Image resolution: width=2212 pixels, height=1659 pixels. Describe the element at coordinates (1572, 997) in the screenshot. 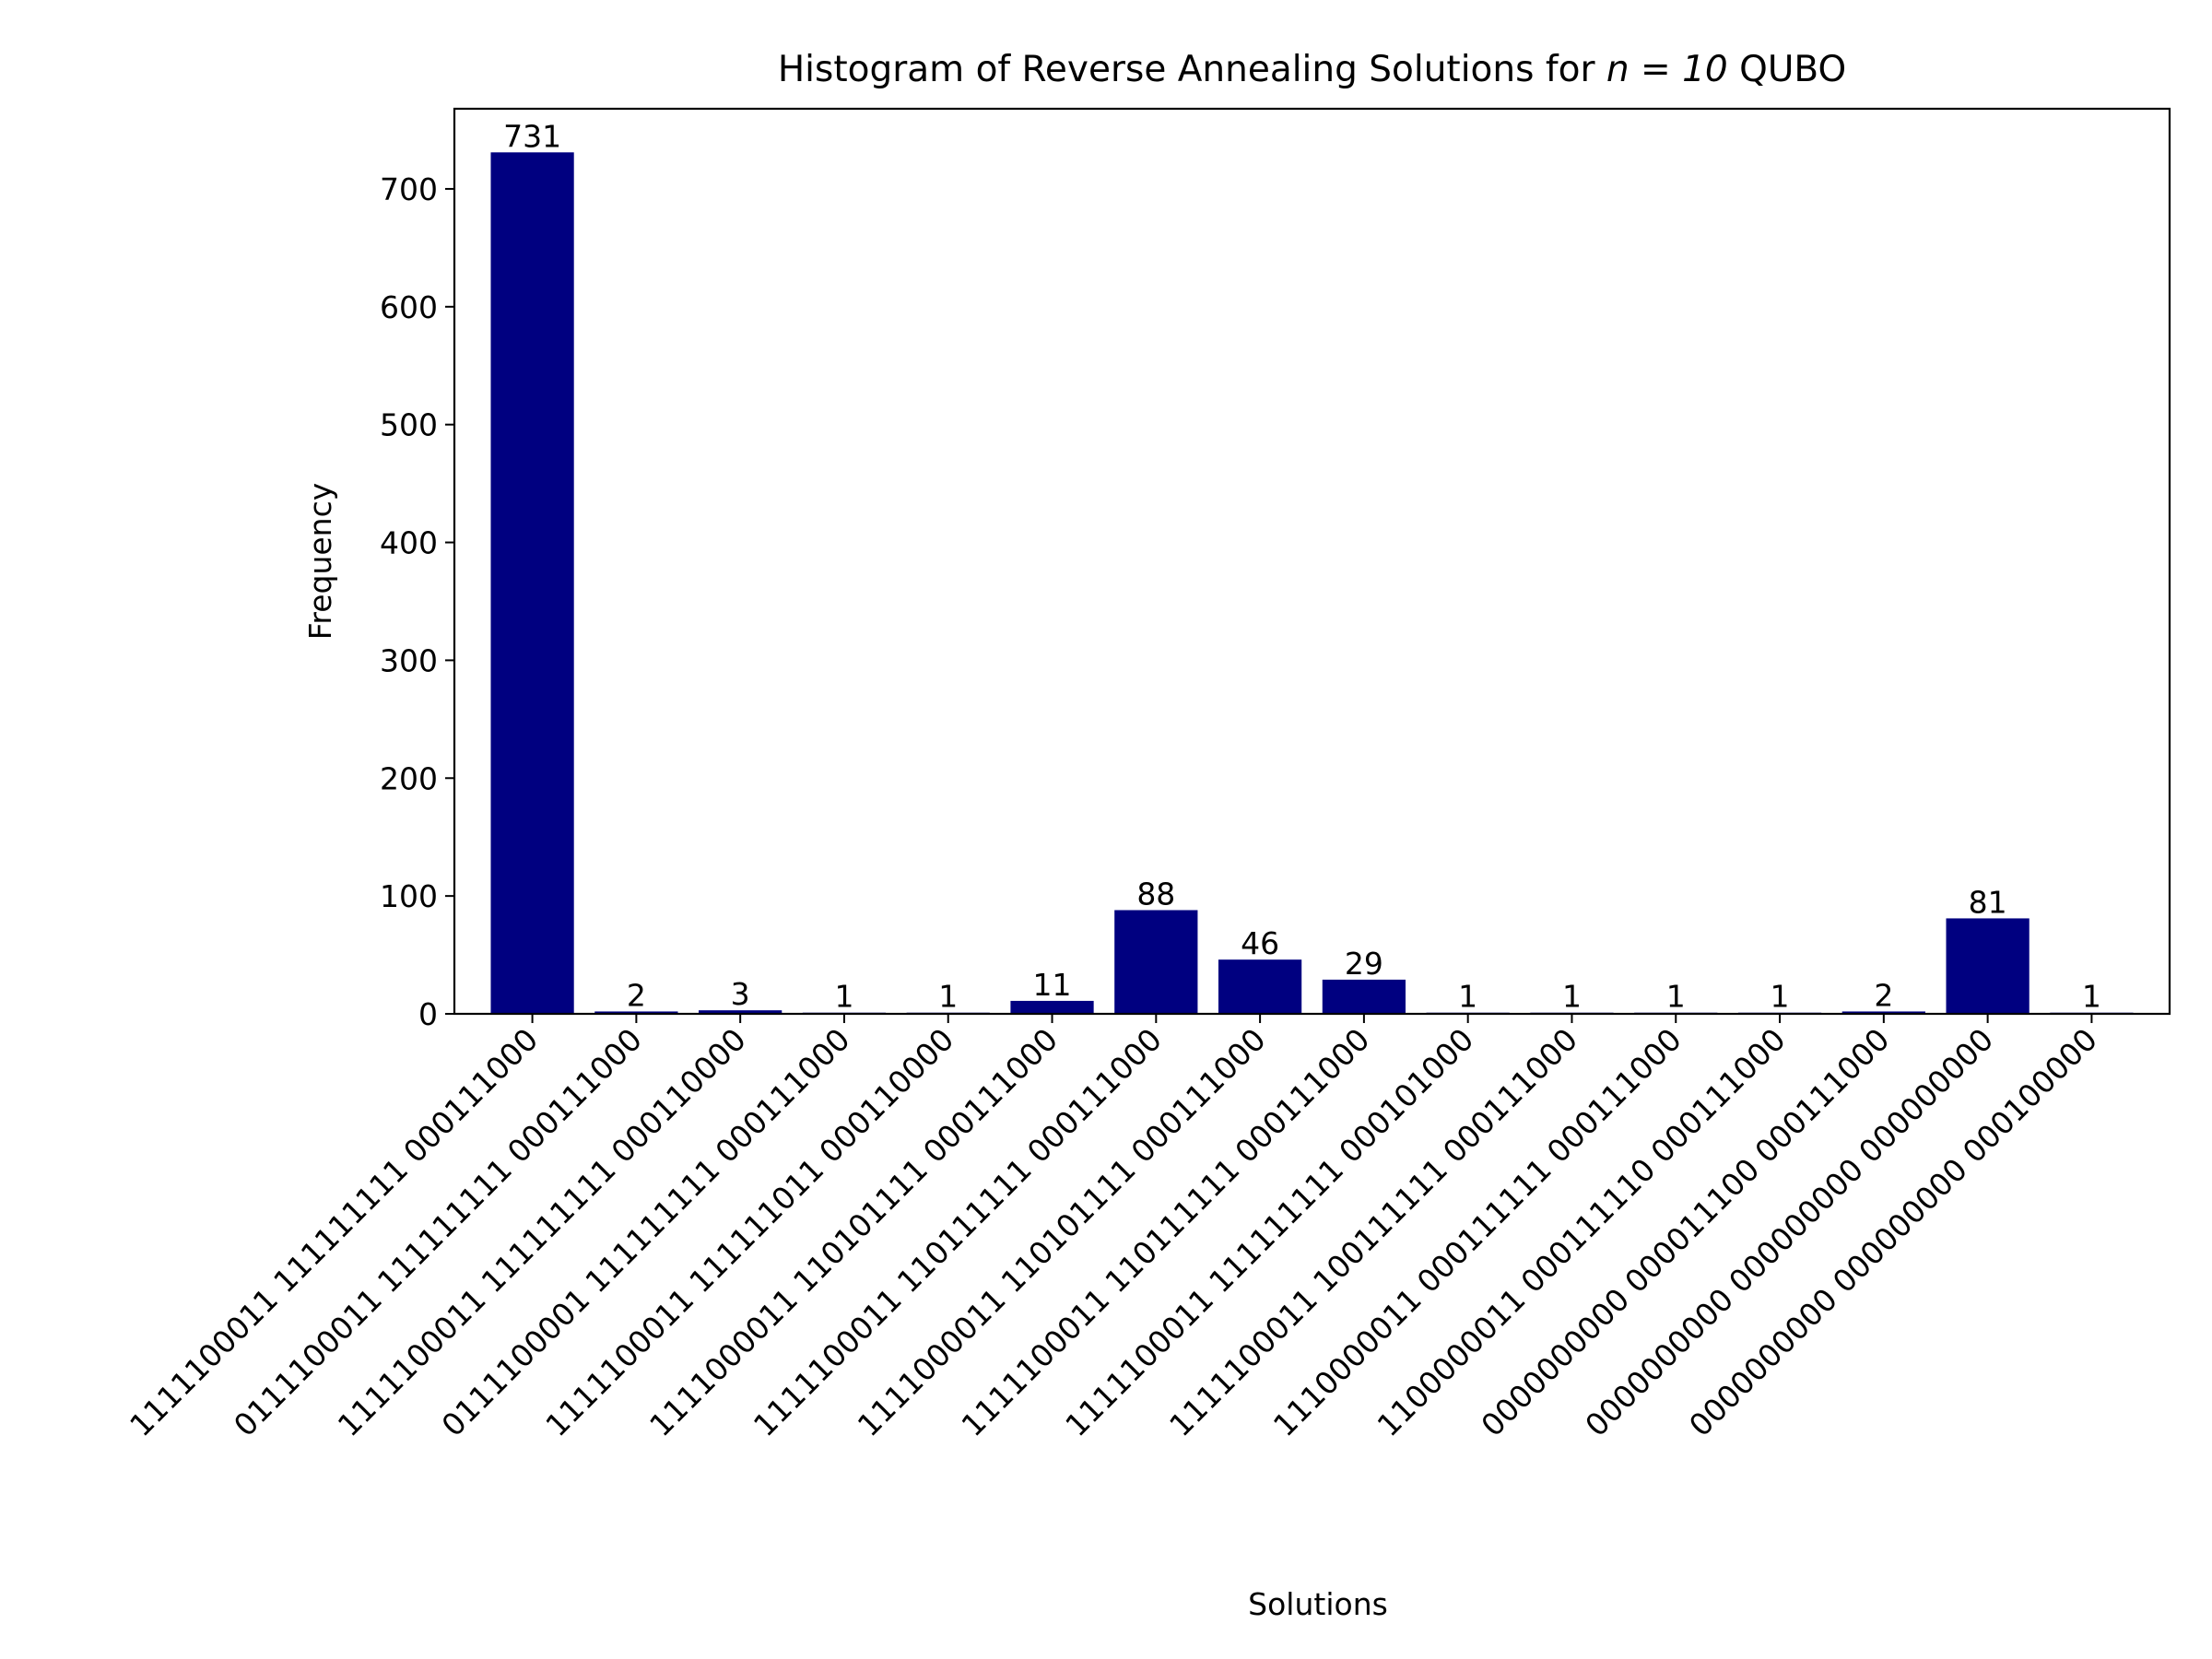

I see `bar-value-label-10: 1` at that location.